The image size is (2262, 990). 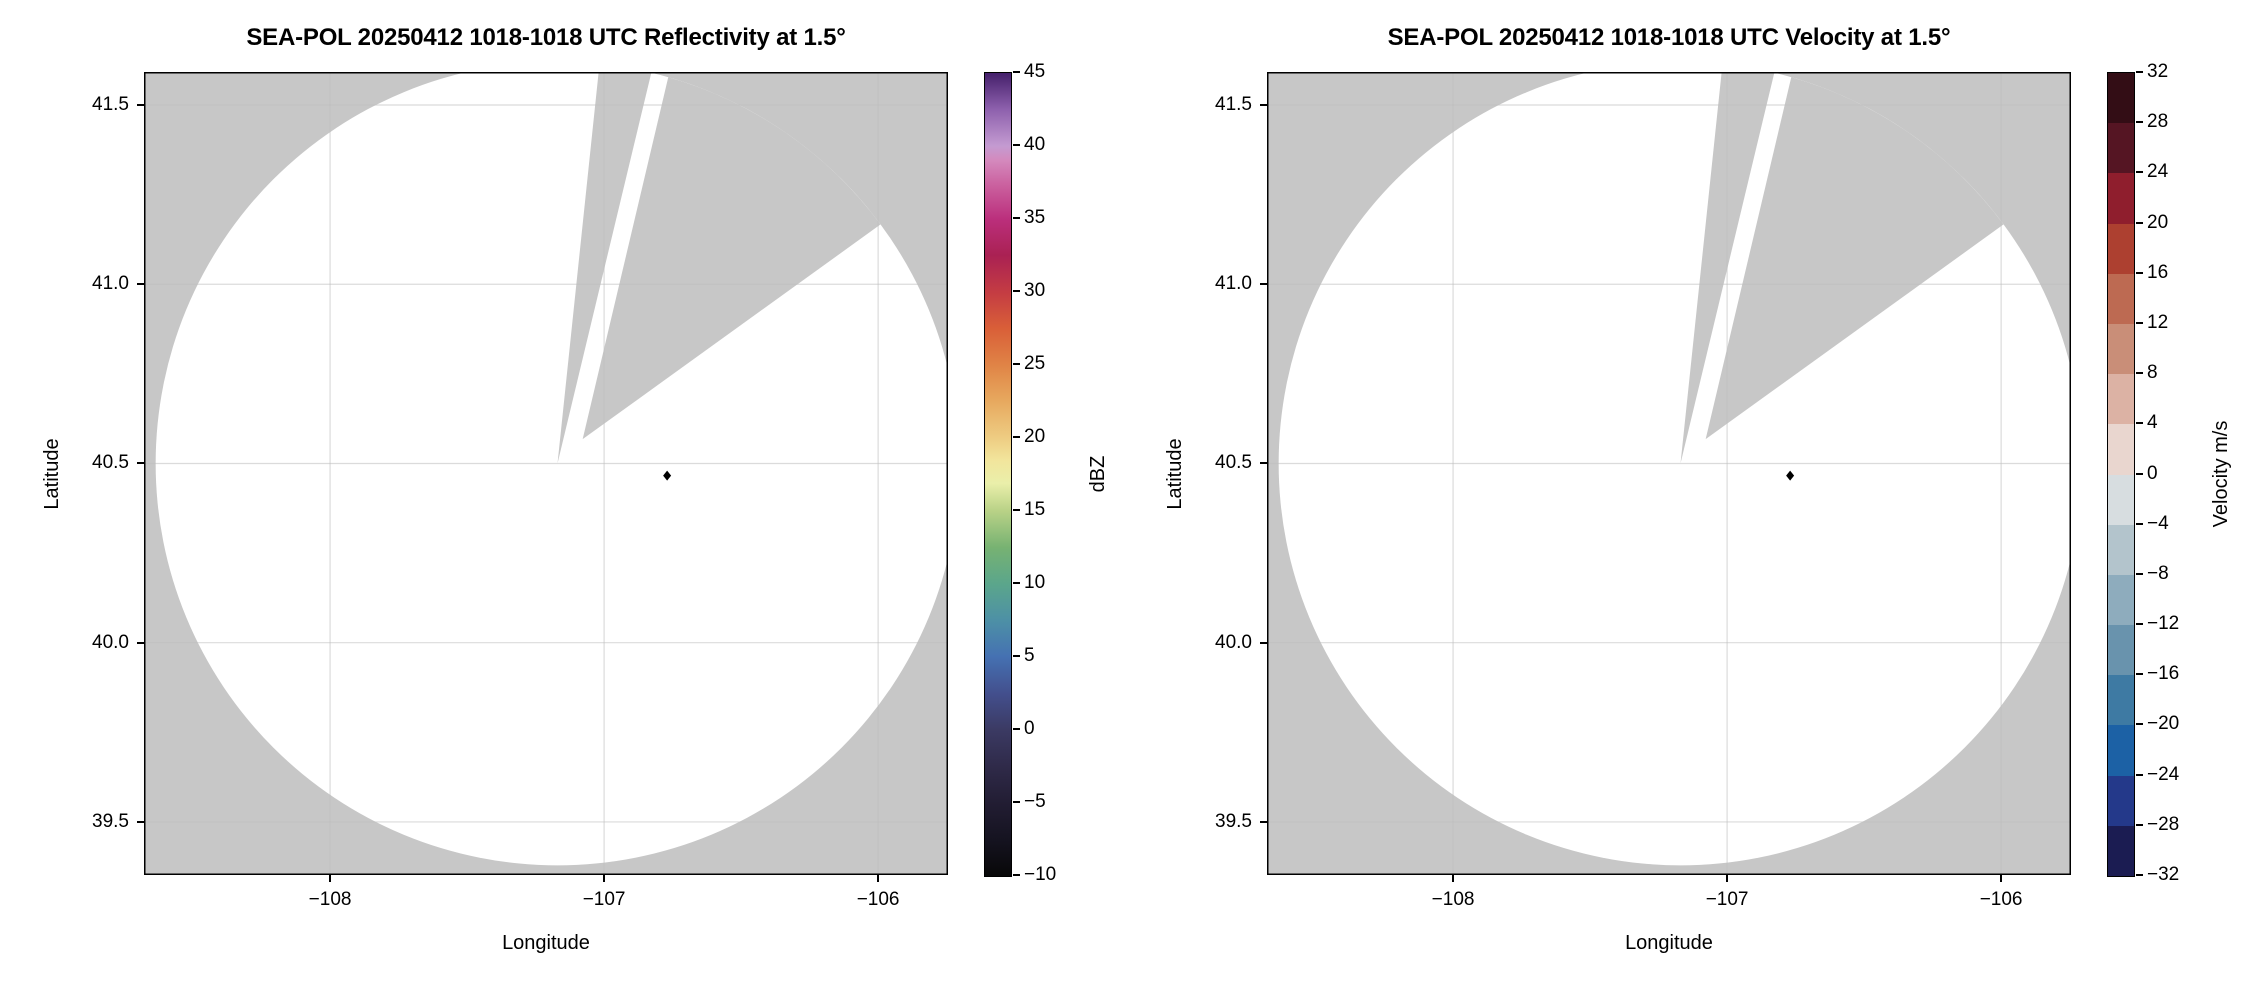 What do you see at coordinates (2163, 824) in the screenshot?
I see `colorbar-tick-label: −28` at bounding box center [2163, 824].